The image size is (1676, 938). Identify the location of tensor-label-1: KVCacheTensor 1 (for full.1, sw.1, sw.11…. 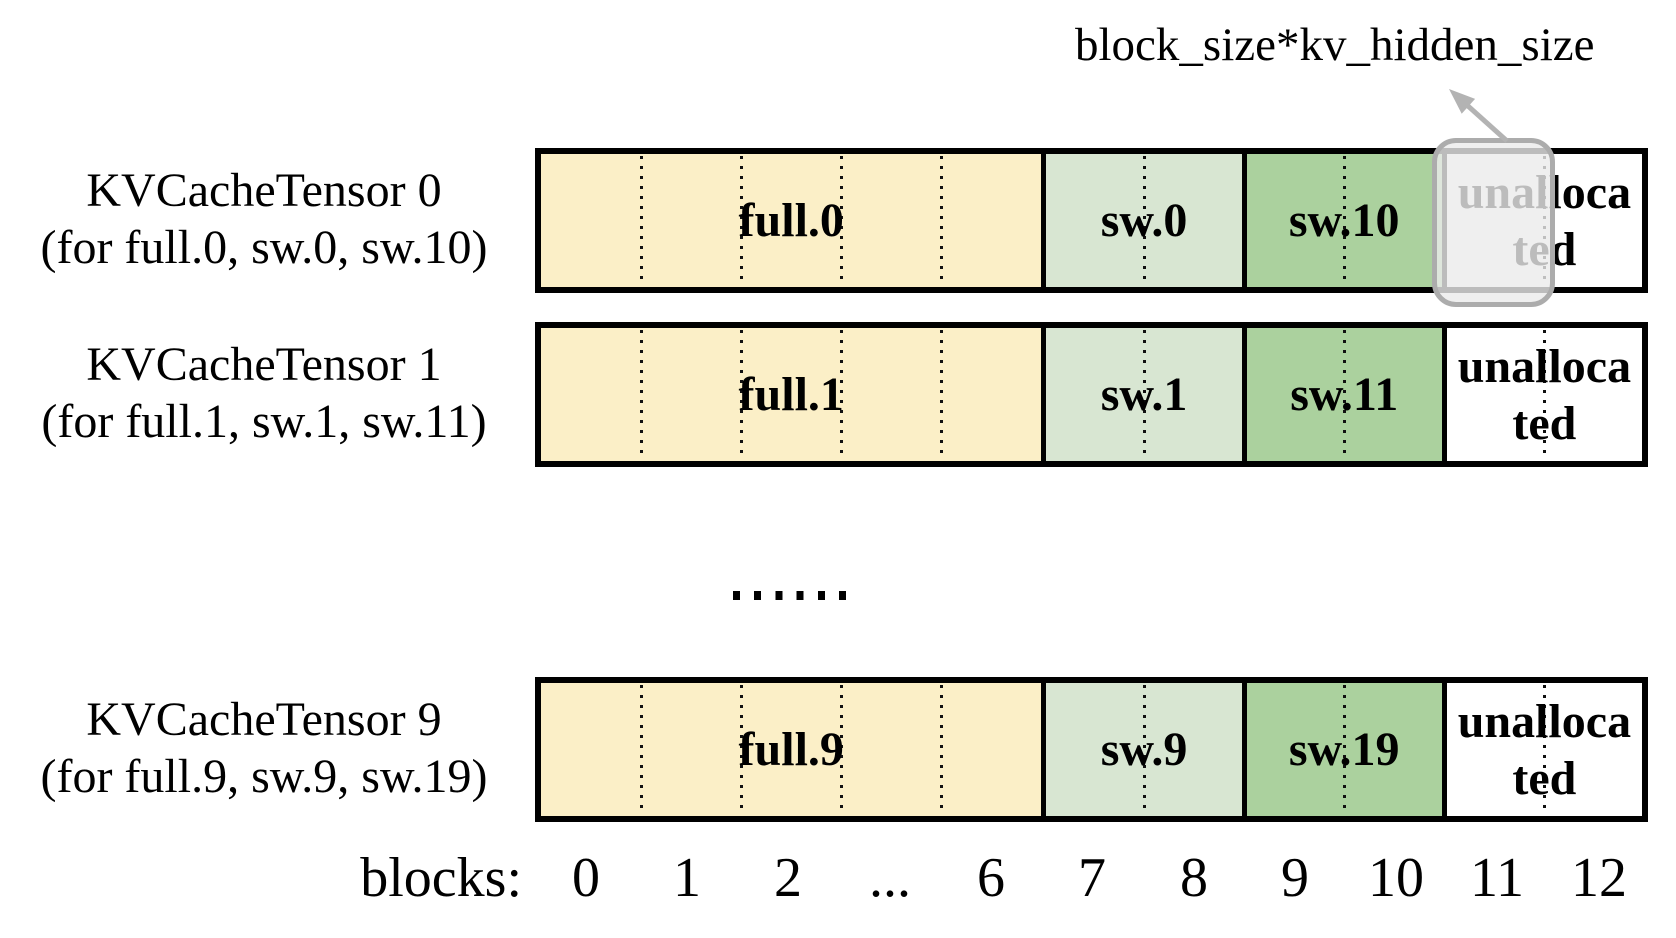
(264, 394).